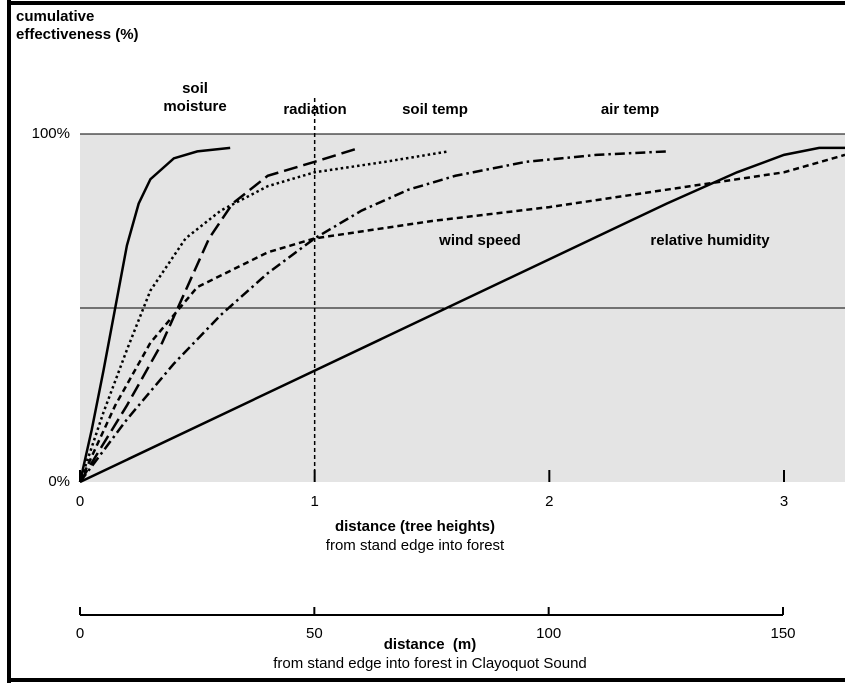 The height and width of the screenshot is (683, 845). What do you see at coordinates (710, 240) in the screenshot?
I see `series-label: relative humidity` at bounding box center [710, 240].